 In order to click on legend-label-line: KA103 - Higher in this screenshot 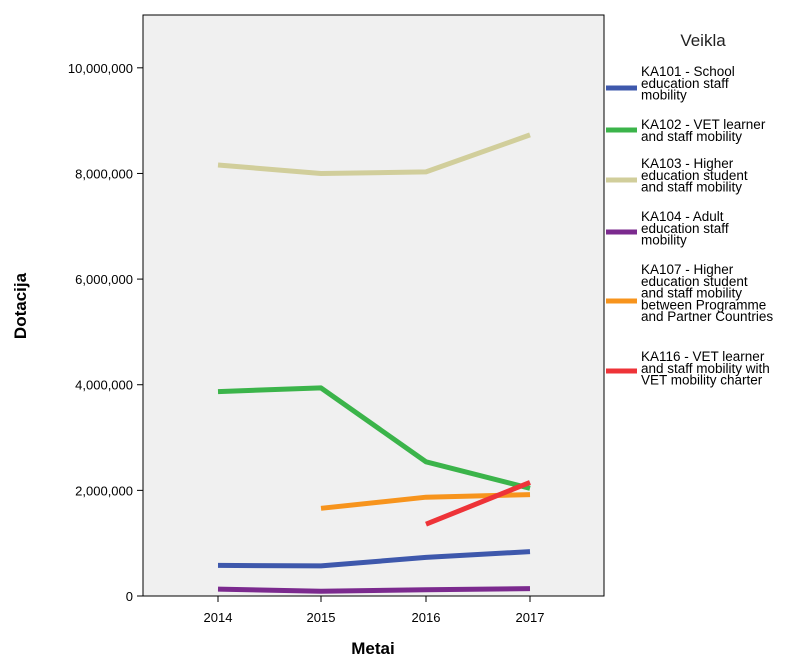, I will do `click(687, 163)`.